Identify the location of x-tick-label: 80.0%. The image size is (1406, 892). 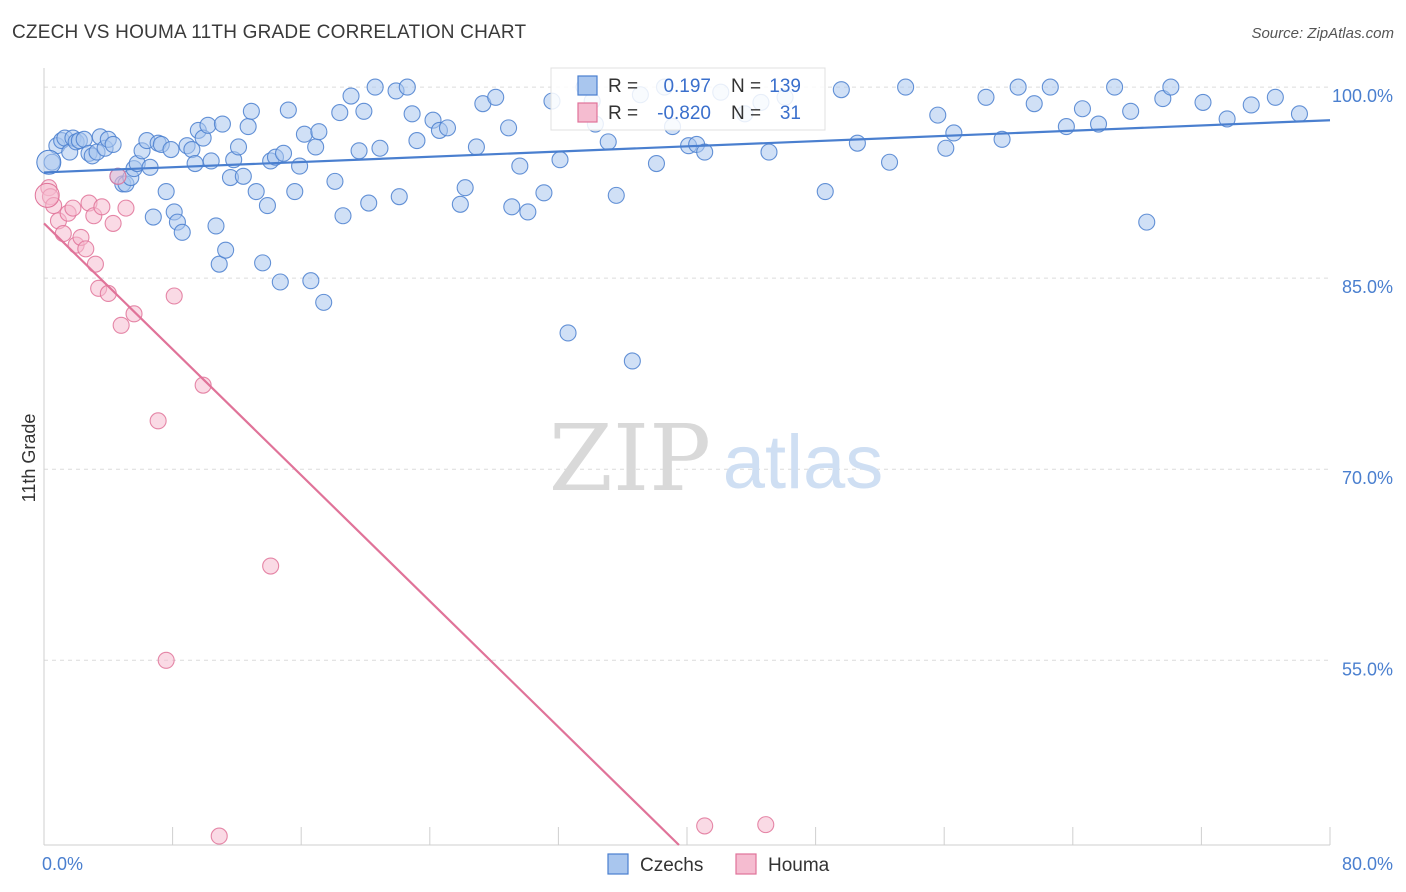
(1367, 864).